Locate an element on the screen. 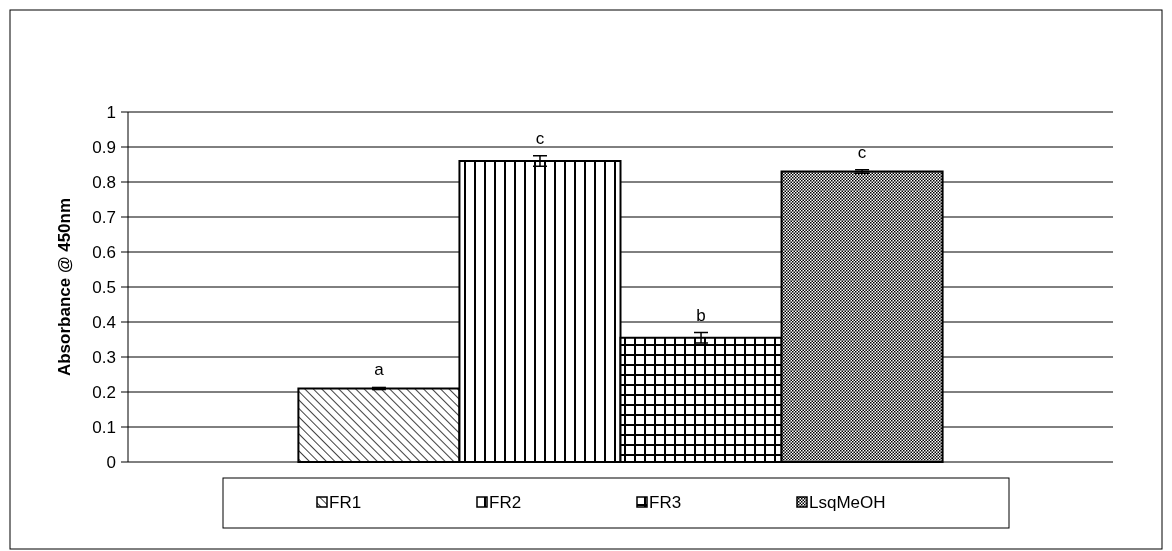 The width and height of the screenshot is (1172, 551). y-tick-label: 0.2 is located at coordinates (104, 392).